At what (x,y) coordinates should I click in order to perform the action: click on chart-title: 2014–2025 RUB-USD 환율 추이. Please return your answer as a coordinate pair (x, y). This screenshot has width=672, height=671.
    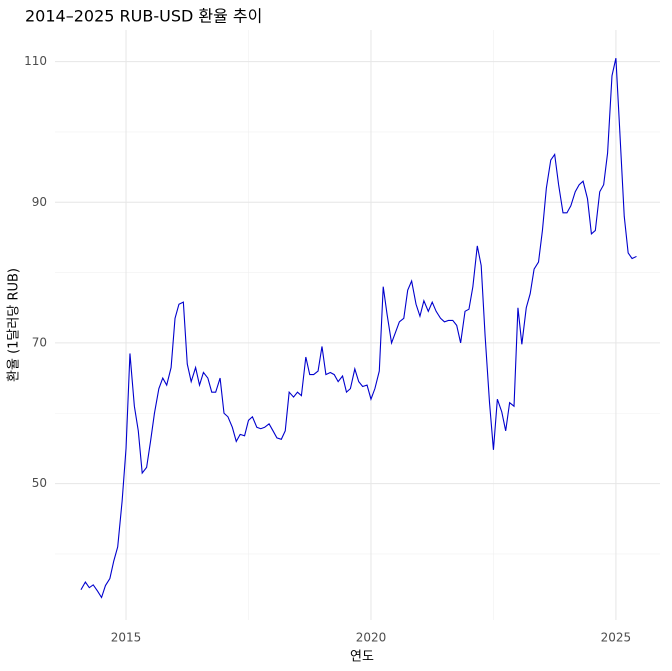
    Looking at the image, I should click on (143, 16).